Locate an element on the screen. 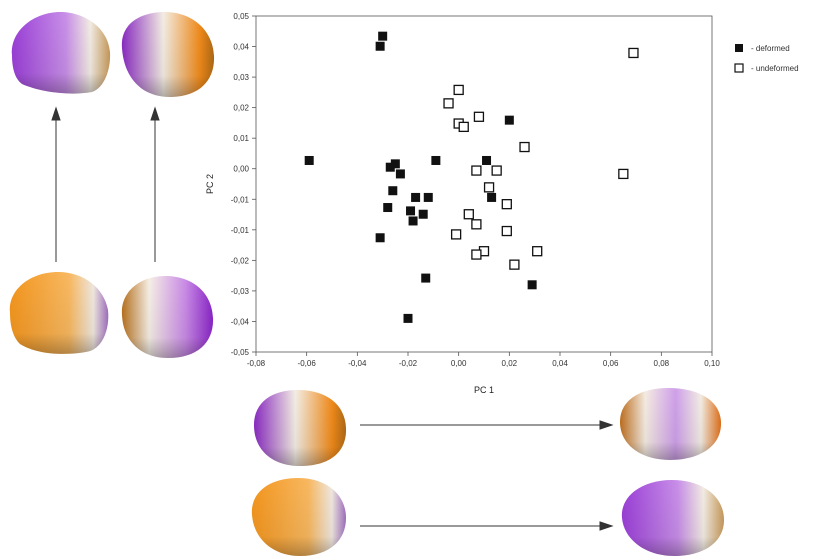 The width and height of the screenshot is (816, 560). legend-marker-deformed is located at coordinates (739, 48).